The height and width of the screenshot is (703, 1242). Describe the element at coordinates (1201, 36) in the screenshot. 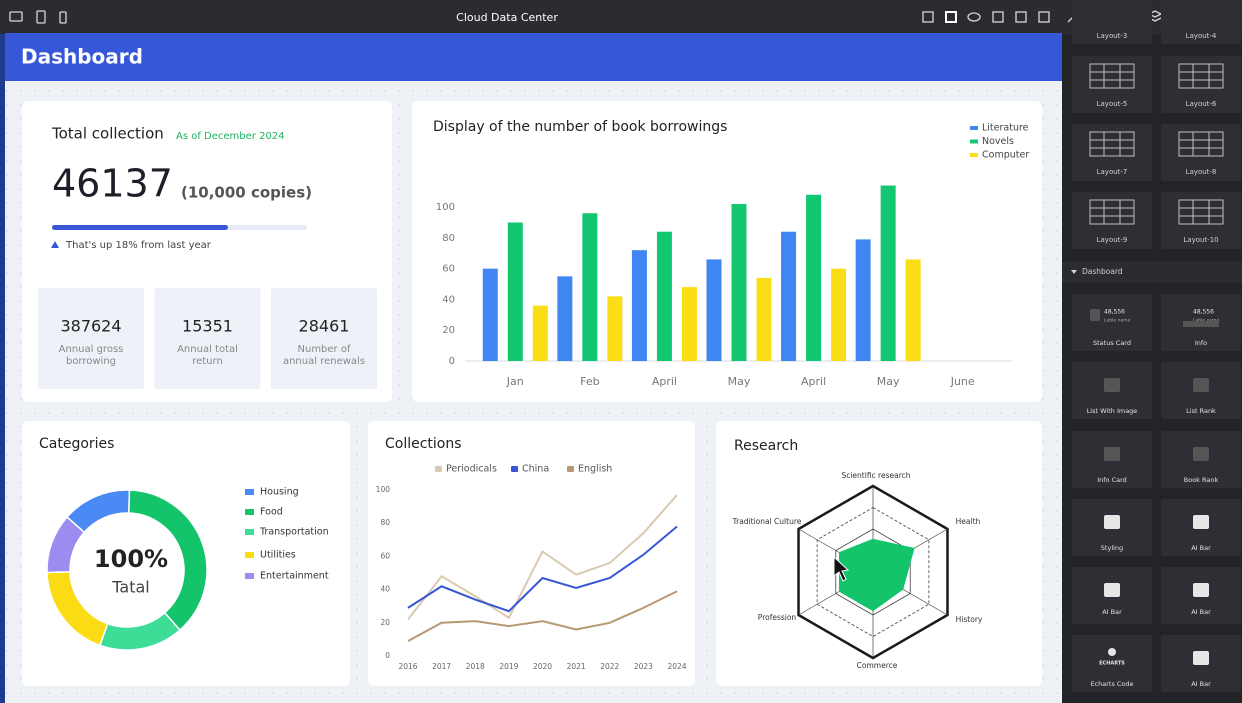

I see `component-label: Layout-4` at that location.